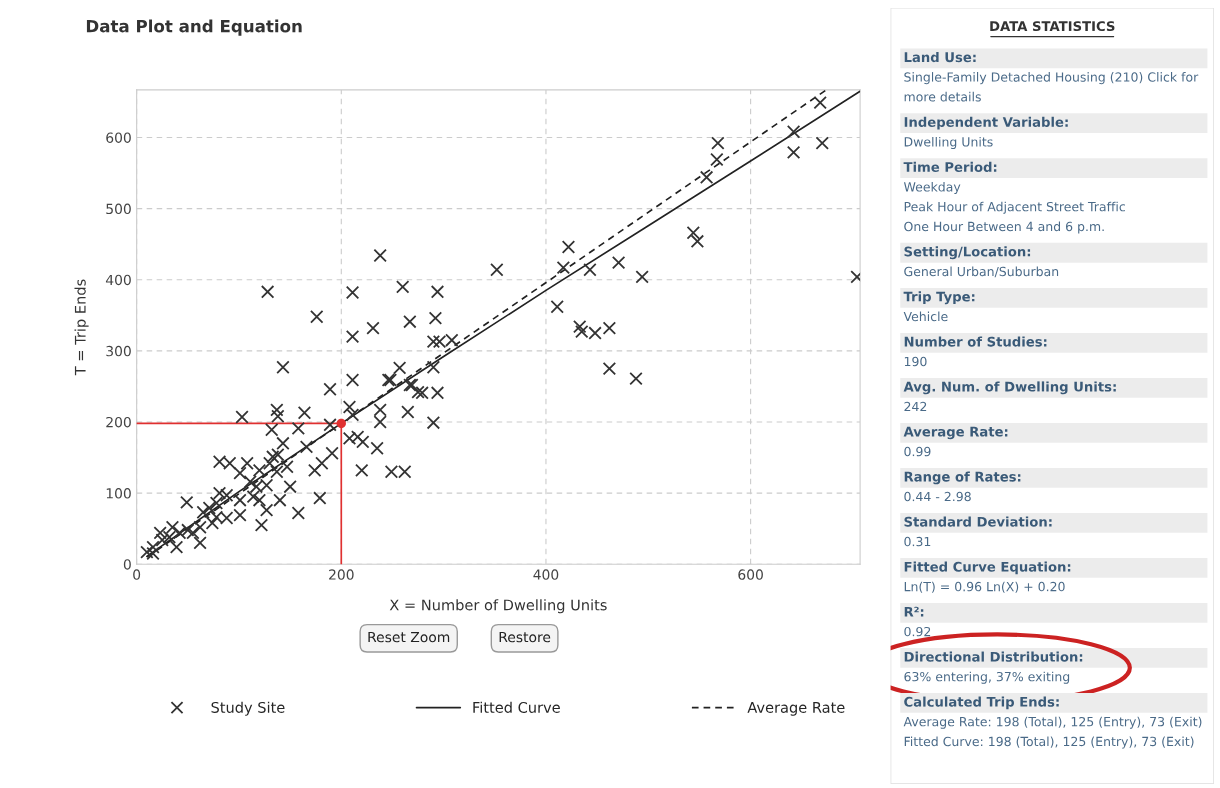  I want to click on text: Setting/Location: General Urban/Suburban, so click(981, 262).